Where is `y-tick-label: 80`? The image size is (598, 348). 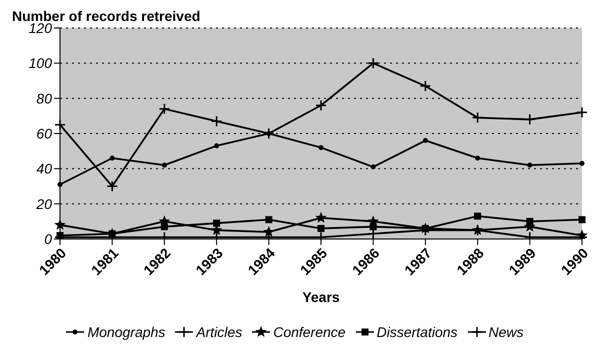
y-tick-label: 80 is located at coordinates (44, 98).